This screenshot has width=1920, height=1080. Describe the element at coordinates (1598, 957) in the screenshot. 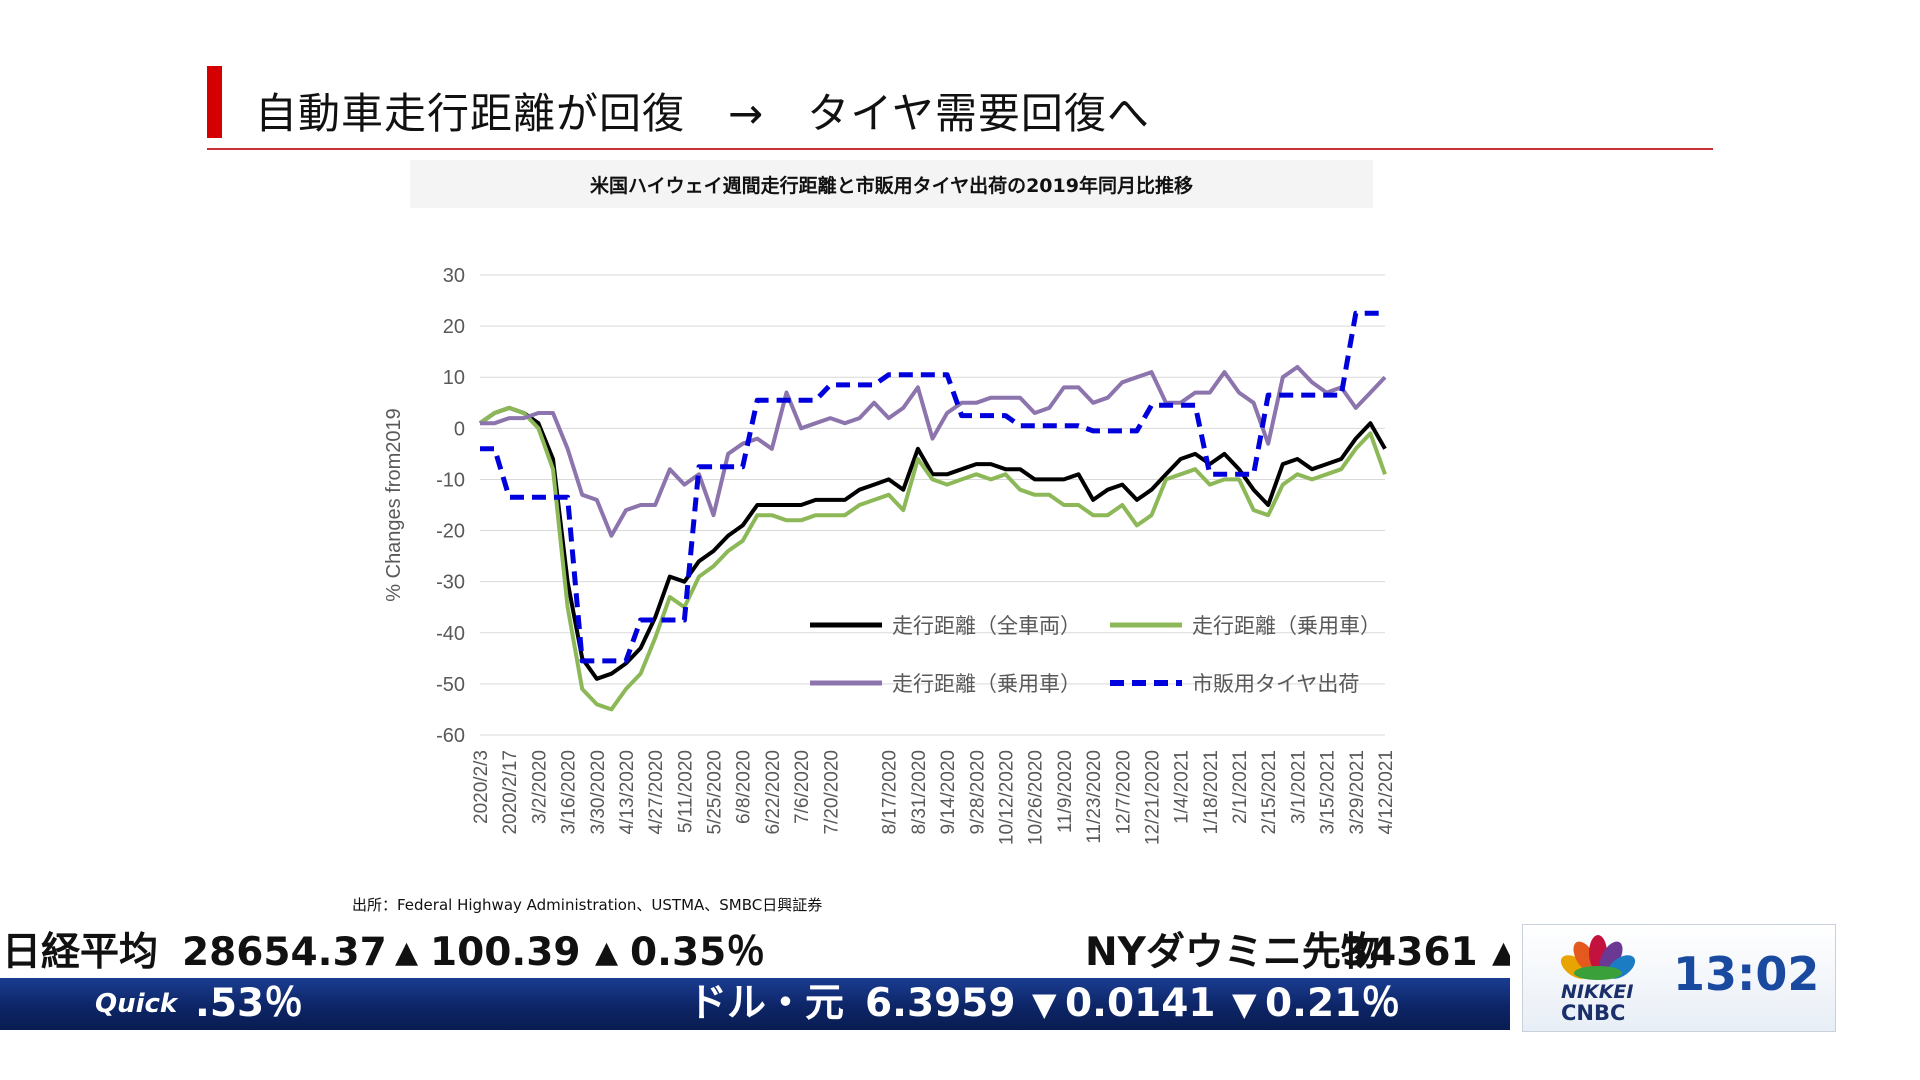

I see `peacock-icon` at that location.